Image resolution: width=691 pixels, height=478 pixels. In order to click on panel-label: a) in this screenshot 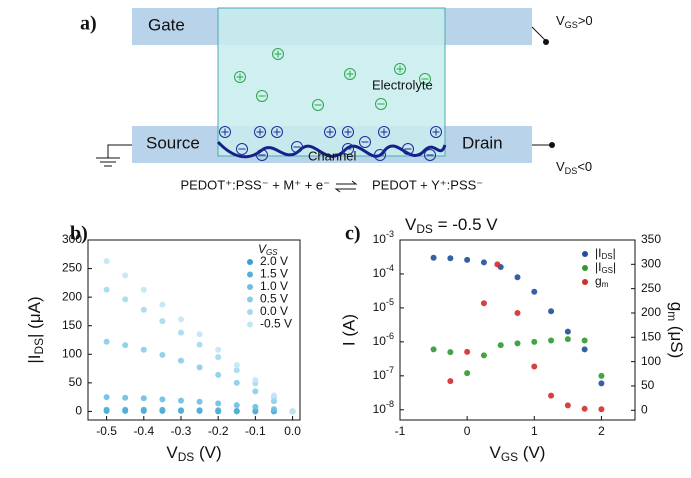, I will do `click(88, 24)`.